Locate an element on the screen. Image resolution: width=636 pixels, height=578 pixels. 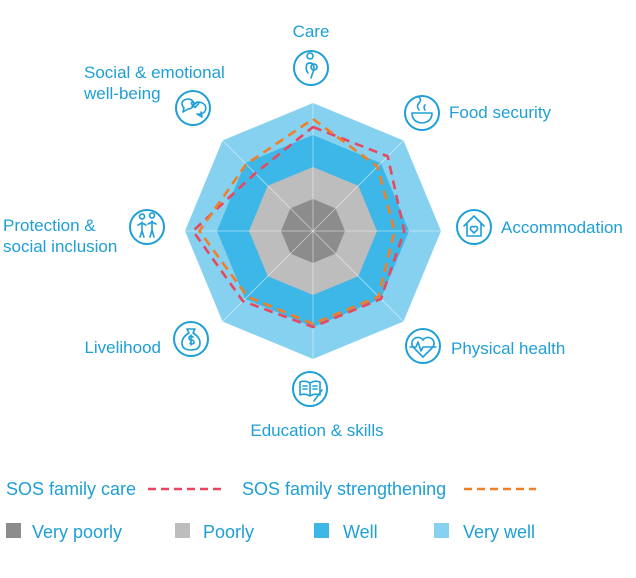
legend-label-sos-family-strengthening: SOS family strengthening is located at coordinates (344, 489).